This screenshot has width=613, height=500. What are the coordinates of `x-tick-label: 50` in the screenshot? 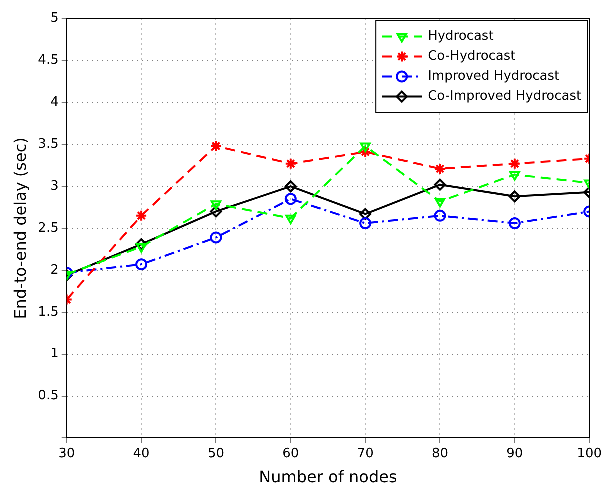 It's located at (216, 454).